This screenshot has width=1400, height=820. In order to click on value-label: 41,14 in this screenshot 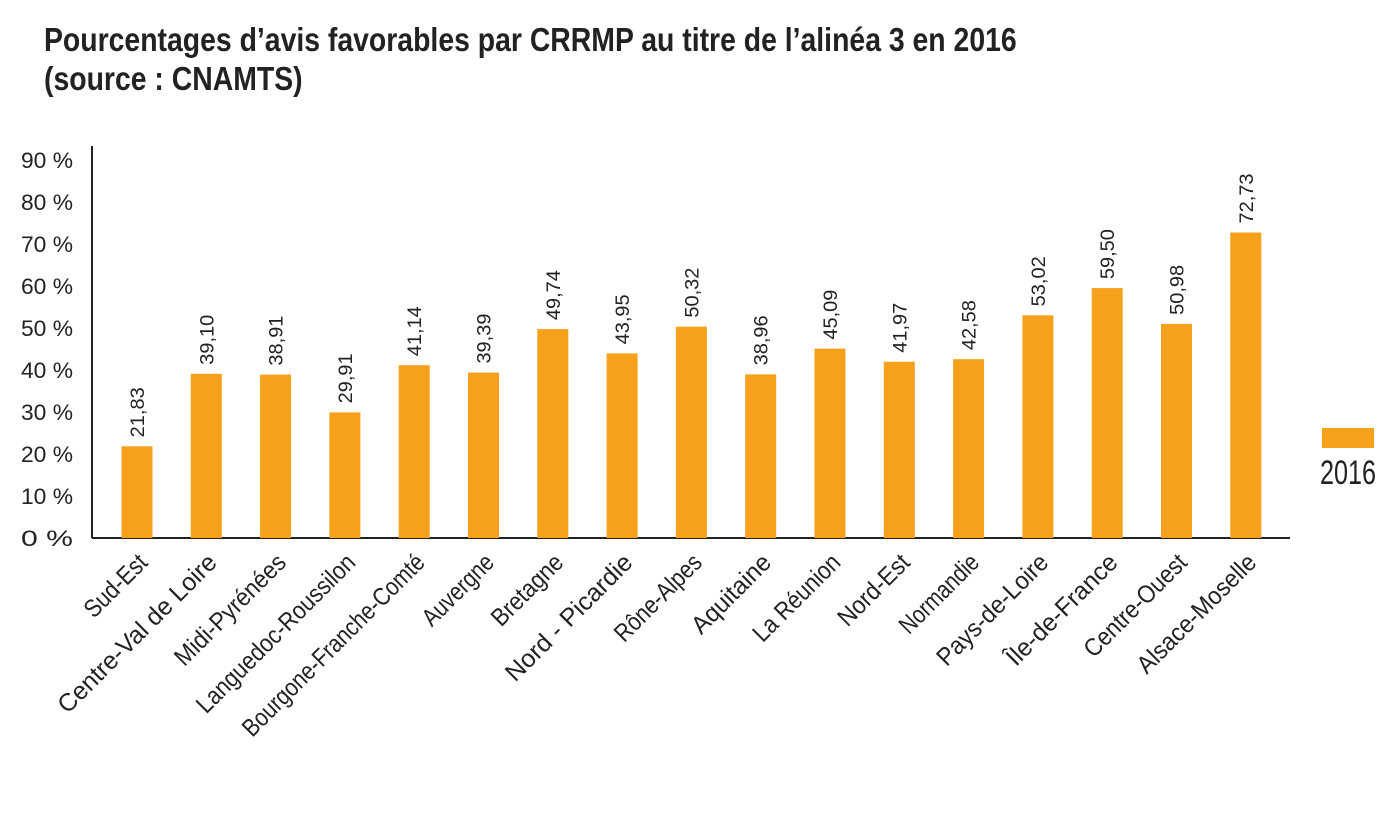, I will do `click(415, 331)`.